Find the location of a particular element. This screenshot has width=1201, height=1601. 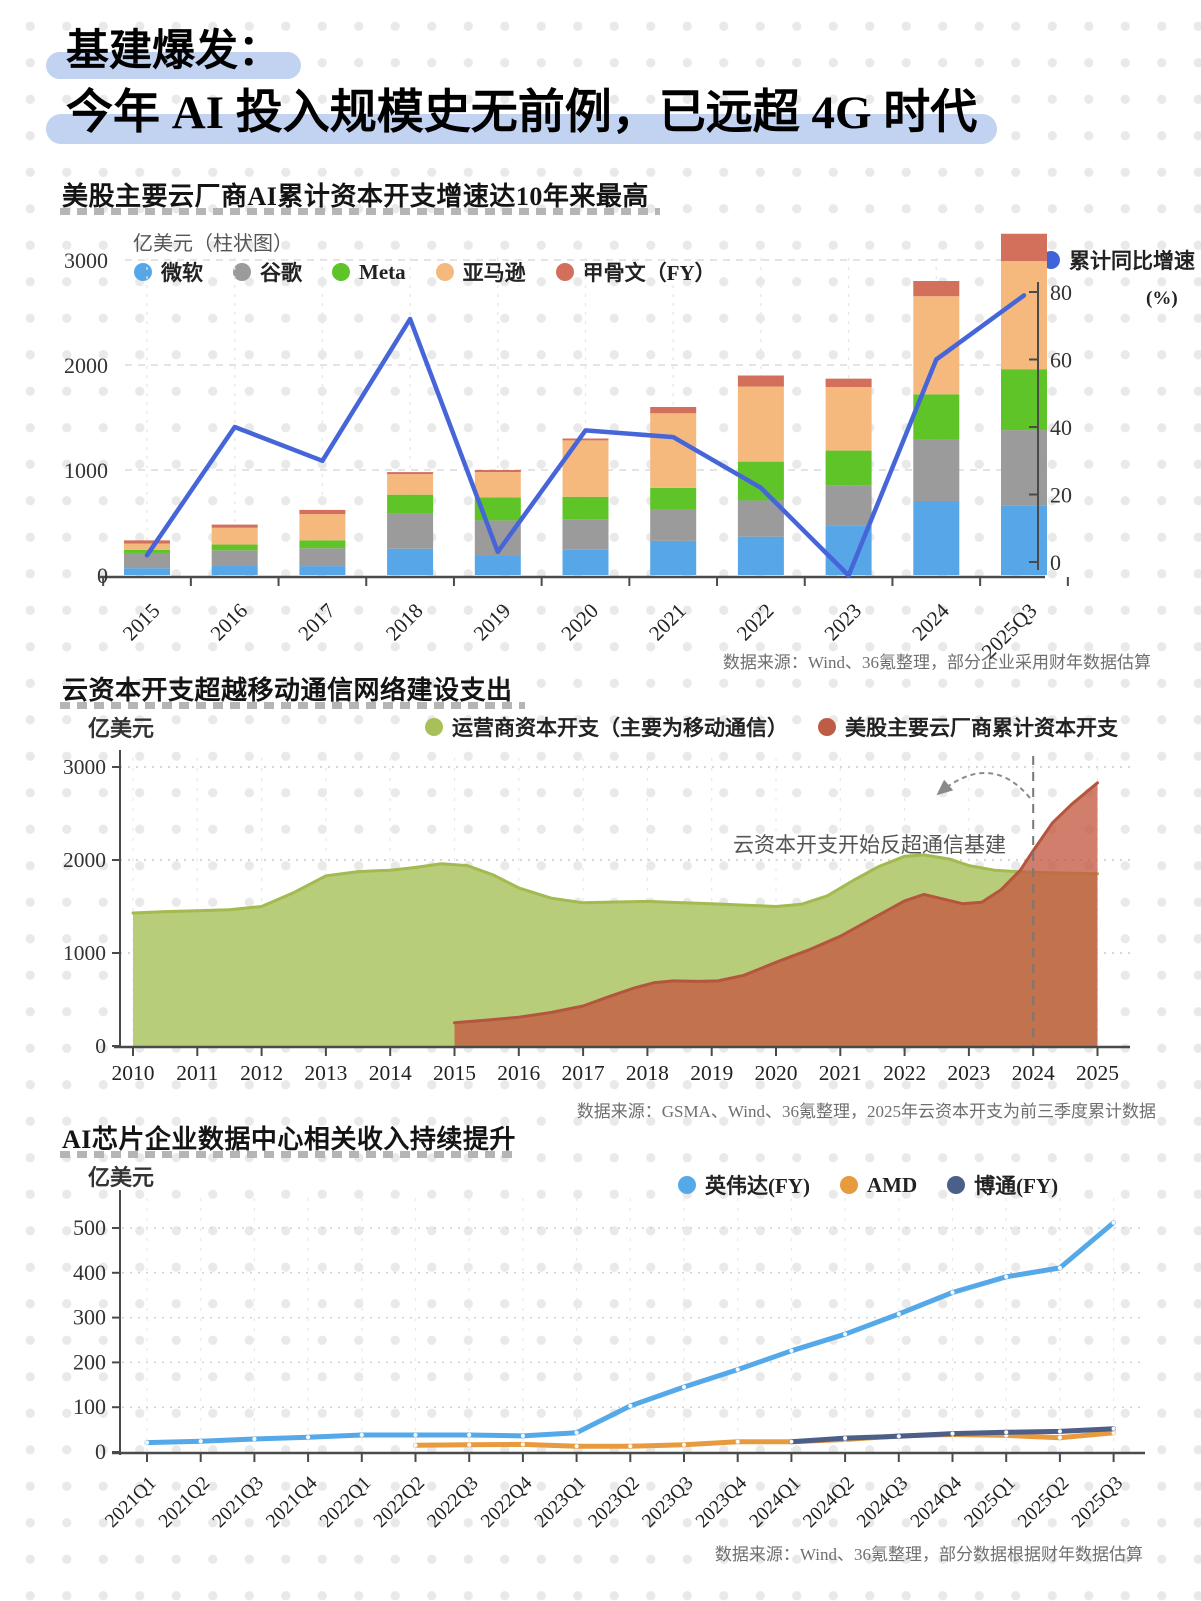

svg-text: 2017 is located at coordinates (583, 1073).